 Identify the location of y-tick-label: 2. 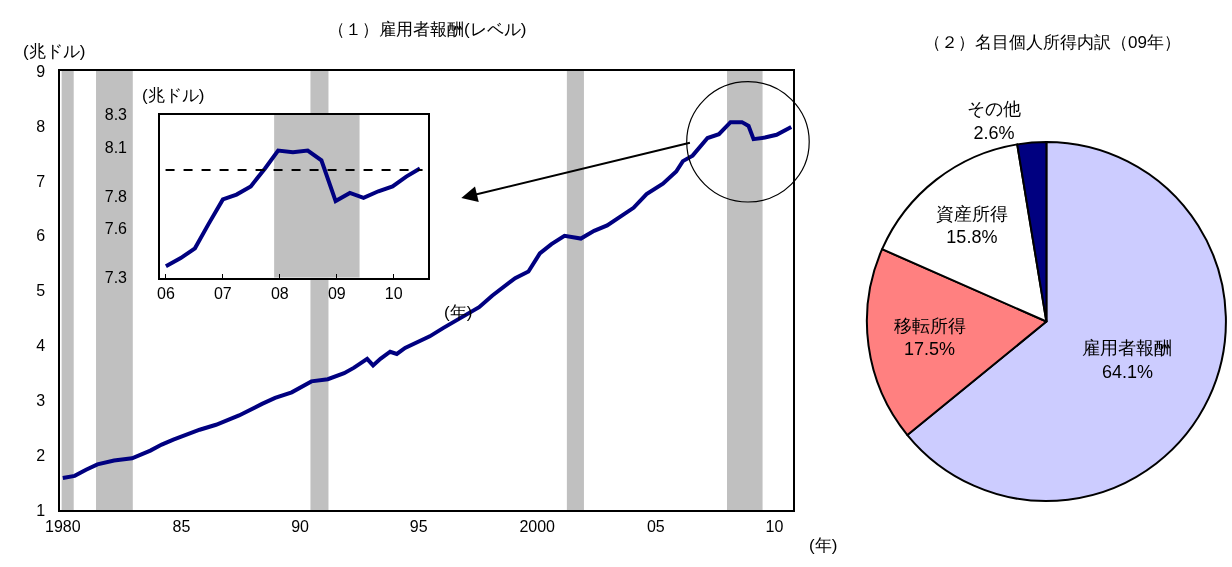
(41, 456).